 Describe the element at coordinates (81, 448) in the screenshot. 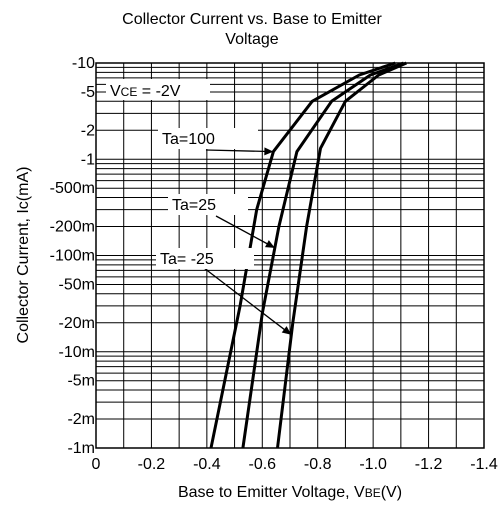

I see `y-tick-label: -1m` at that location.